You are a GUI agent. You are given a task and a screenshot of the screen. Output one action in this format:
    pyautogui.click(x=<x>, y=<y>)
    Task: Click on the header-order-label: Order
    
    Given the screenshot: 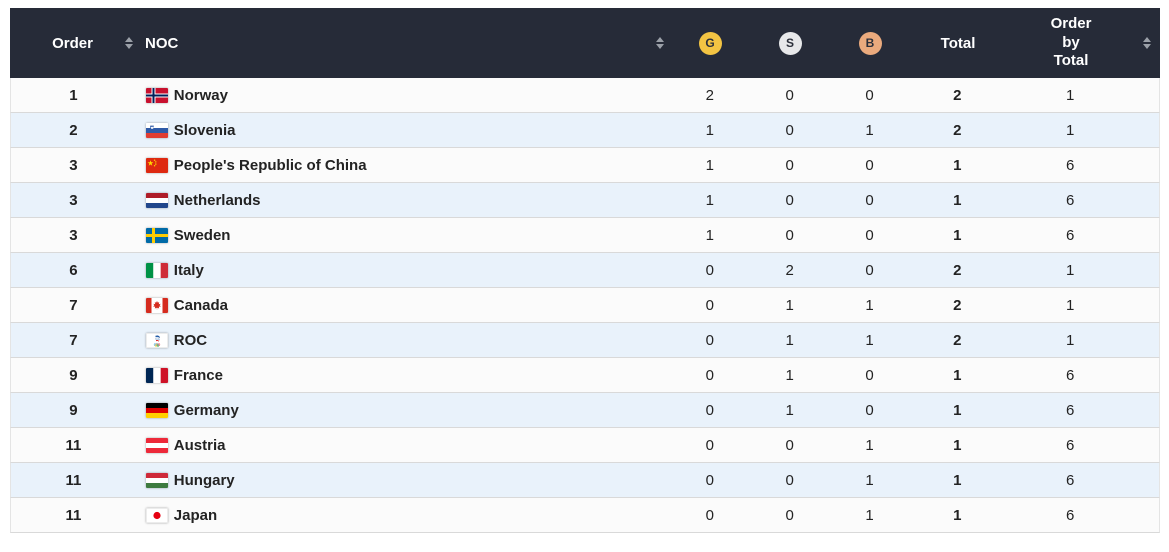 What is the action you would take?
    pyautogui.click(x=72, y=43)
    